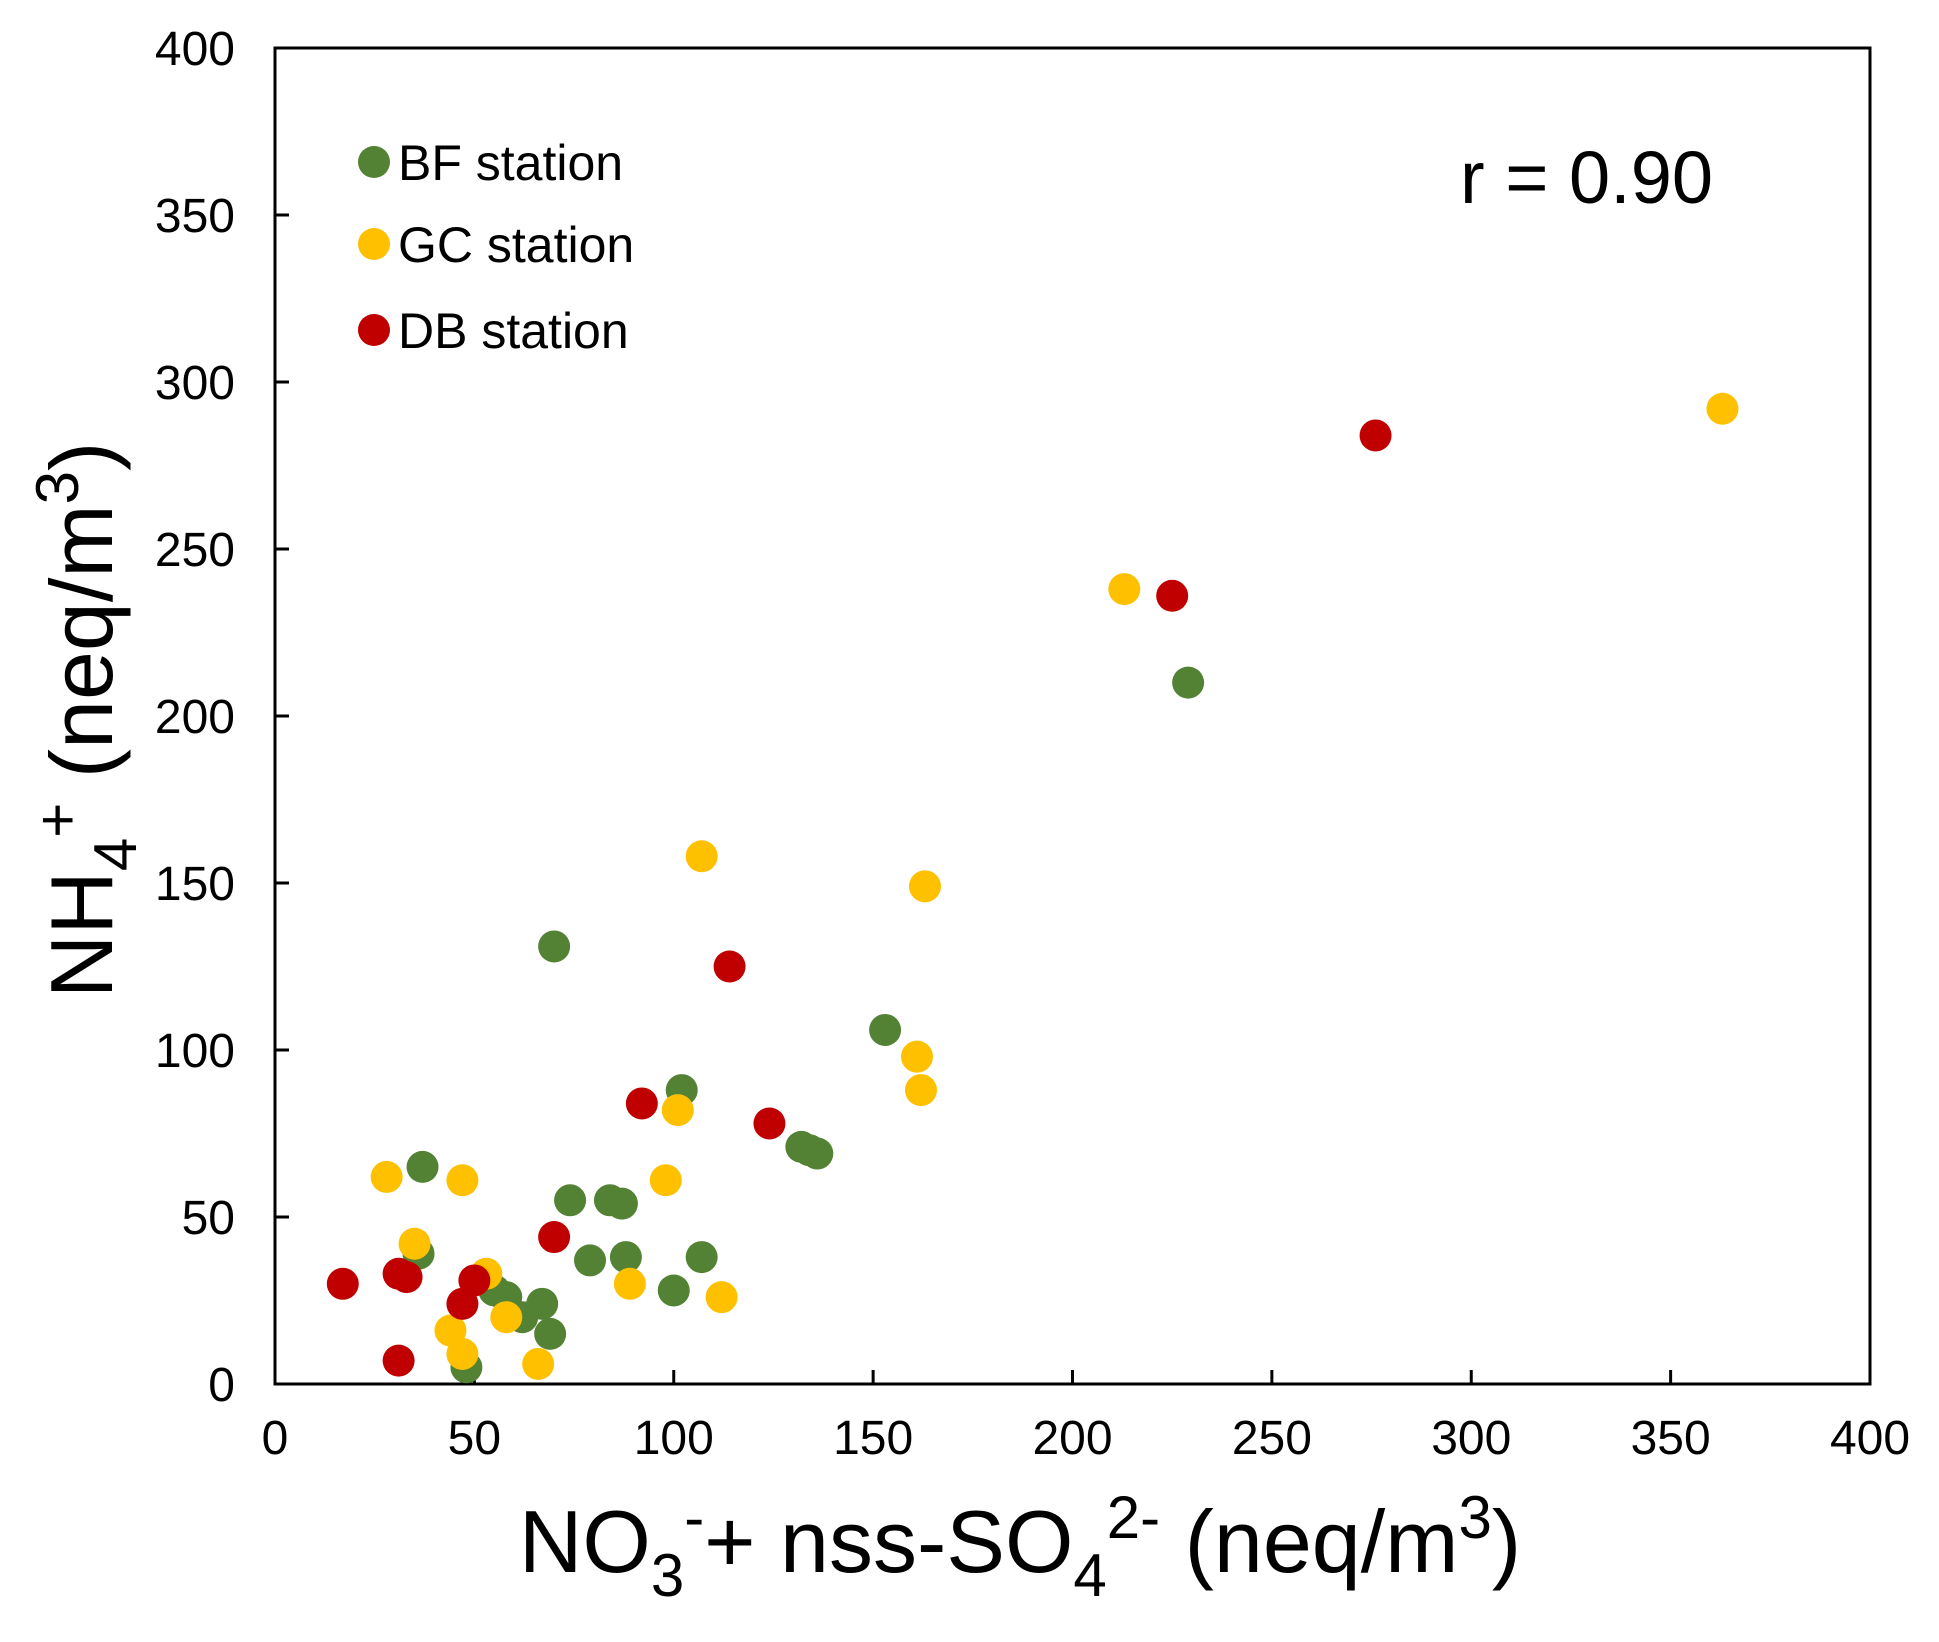 The height and width of the screenshot is (1642, 1939). Describe the element at coordinates (667, 1575) in the screenshot. I see `x-axis-title-sub1: 3` at that location.